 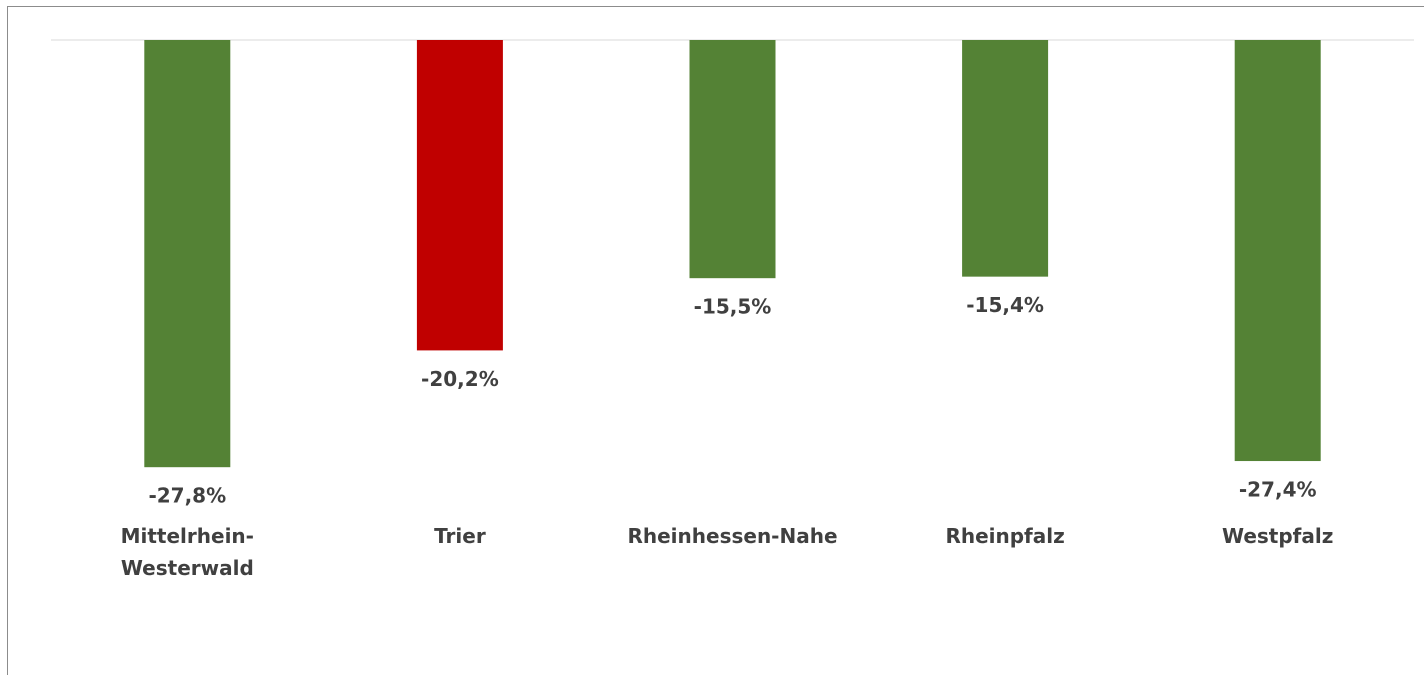 I want to click on x-tick-label: Rheinpfalz, so click(x=1005, y=536).